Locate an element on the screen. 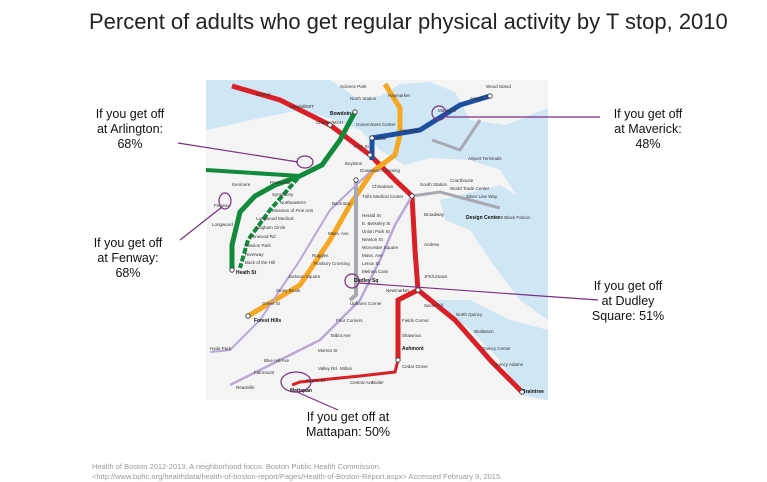 The width and height of the screenshot is (767, 482). station-airport-terminals: Airport Terminals is located at coordinates (485, 158).